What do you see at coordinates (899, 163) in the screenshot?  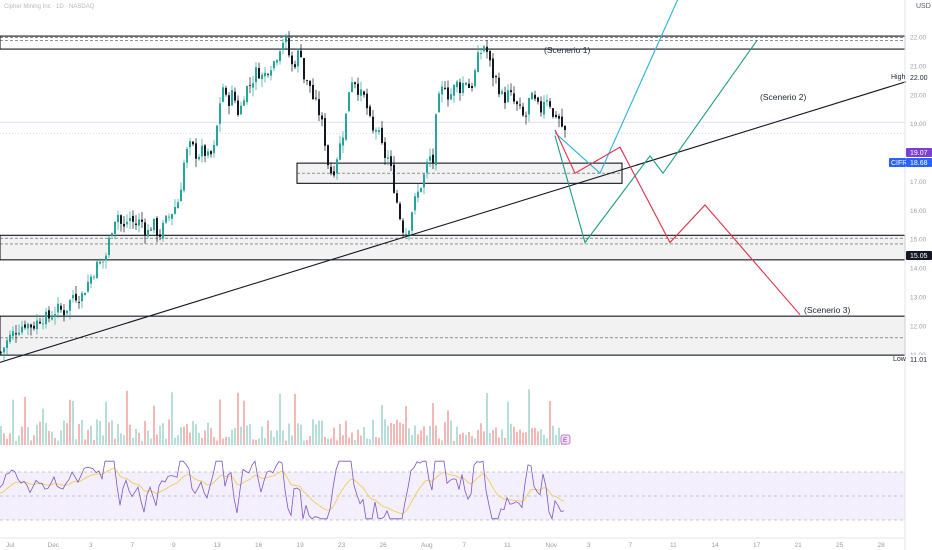 I see `svg-text: CIFR` at bounding box center [899, 163].